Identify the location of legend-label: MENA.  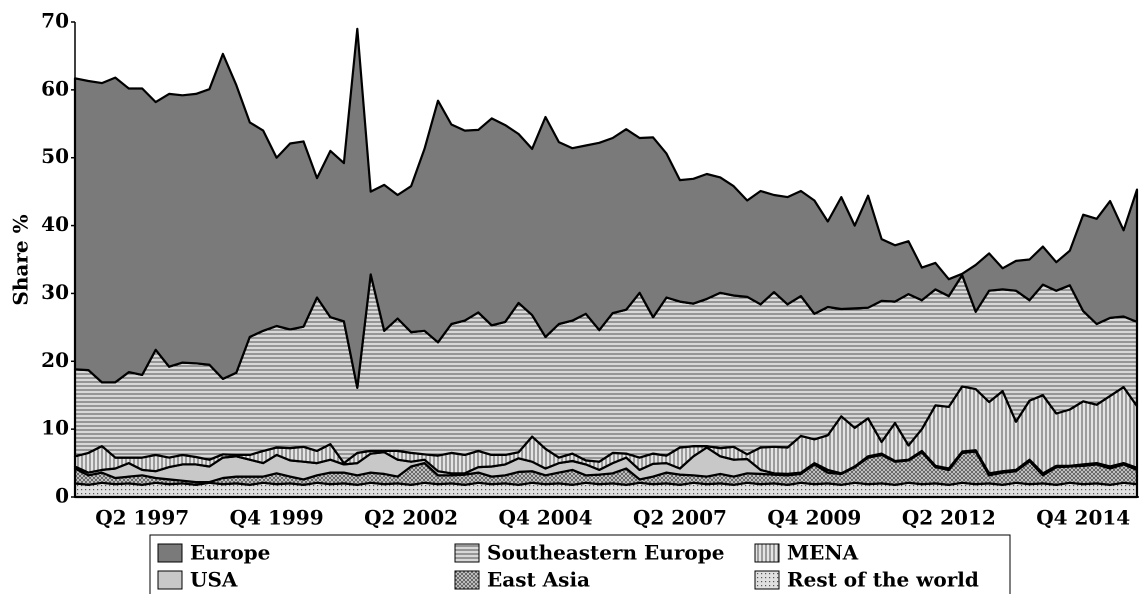
(823, 553).